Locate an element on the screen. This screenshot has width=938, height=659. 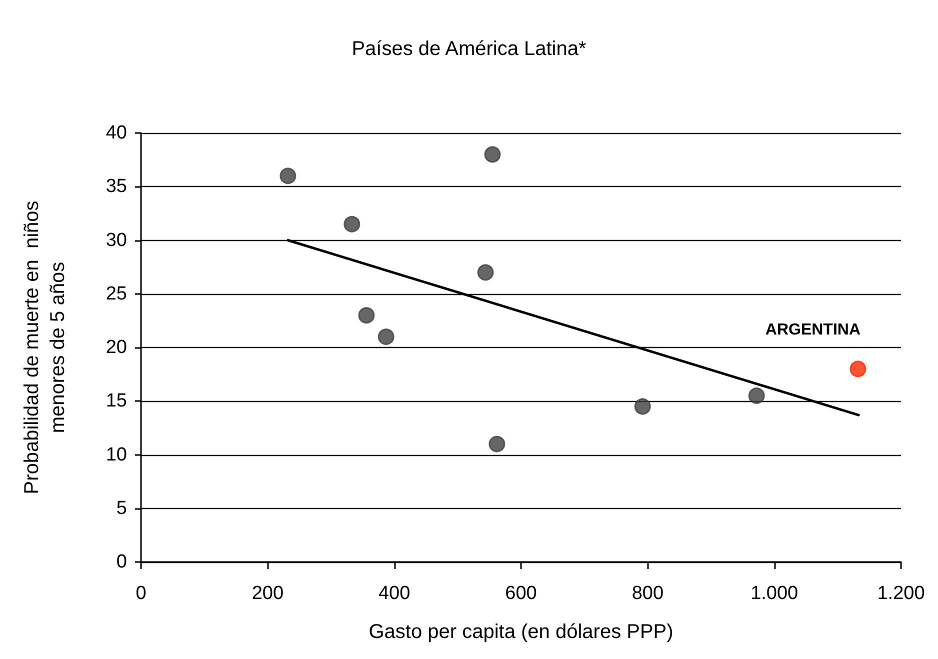
chart-title: Países de América Latina* is located at coordinates (469, 49).